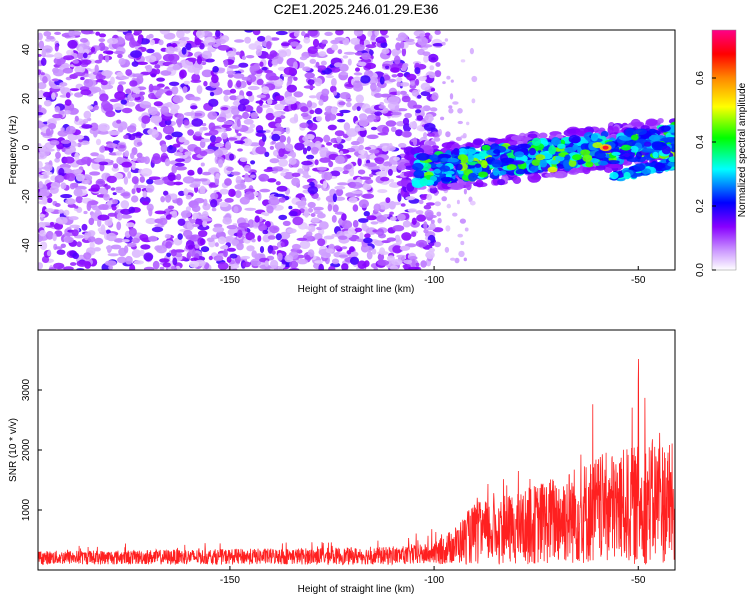 This screenshot has height=600, width=750. What do you see at coordinates (511, 167) in the screenshot?
I see `signal-hotspot` at bounding box center [511, 167].